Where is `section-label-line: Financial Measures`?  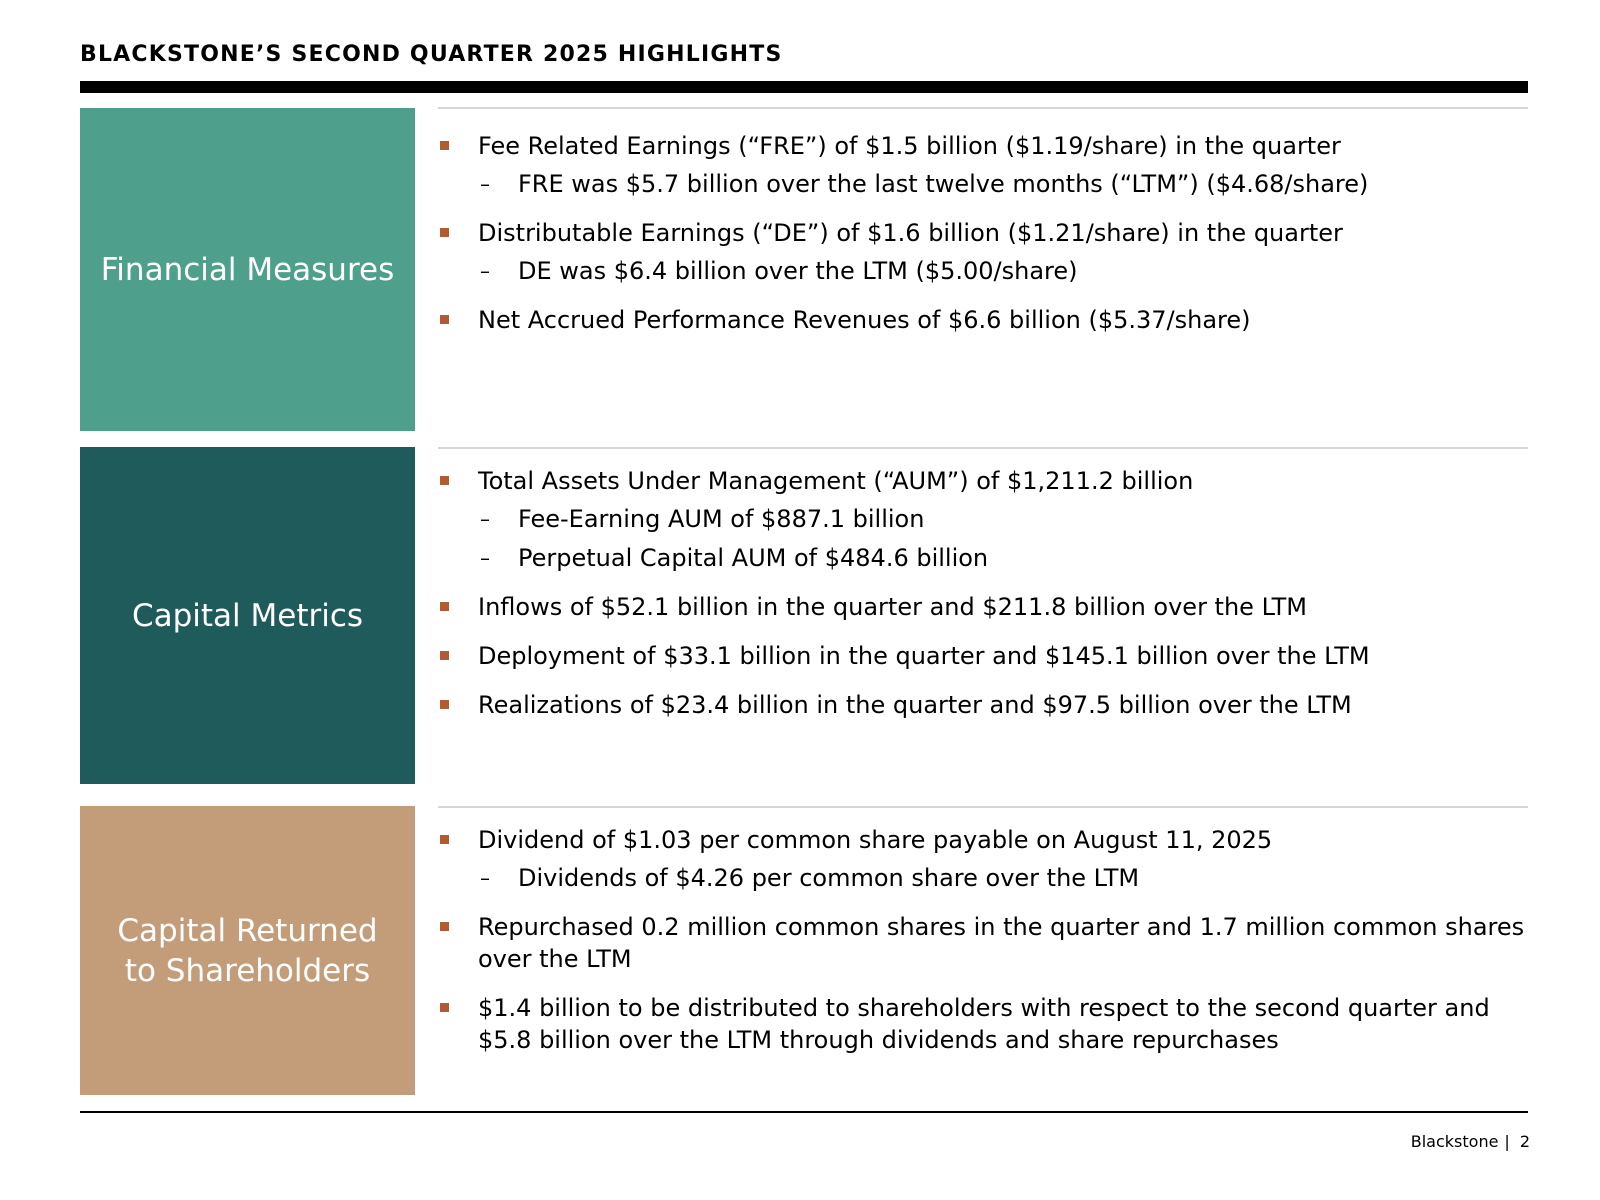
section-label-line: Financial Measures is located at coordinates (248, 270).